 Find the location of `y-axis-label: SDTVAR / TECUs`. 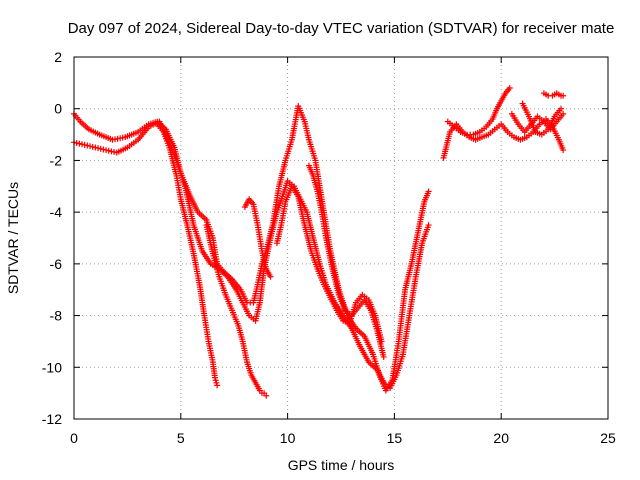

y-axis-label: SDTVAR / TECUs is located at coordinates (13, 238).